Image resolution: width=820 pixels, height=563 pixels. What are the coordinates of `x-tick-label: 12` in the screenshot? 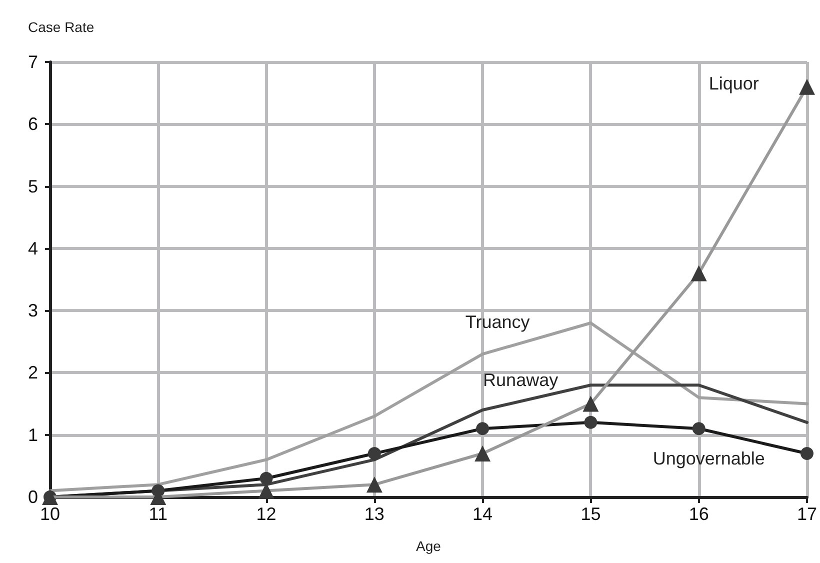 It's located at (266, 514).